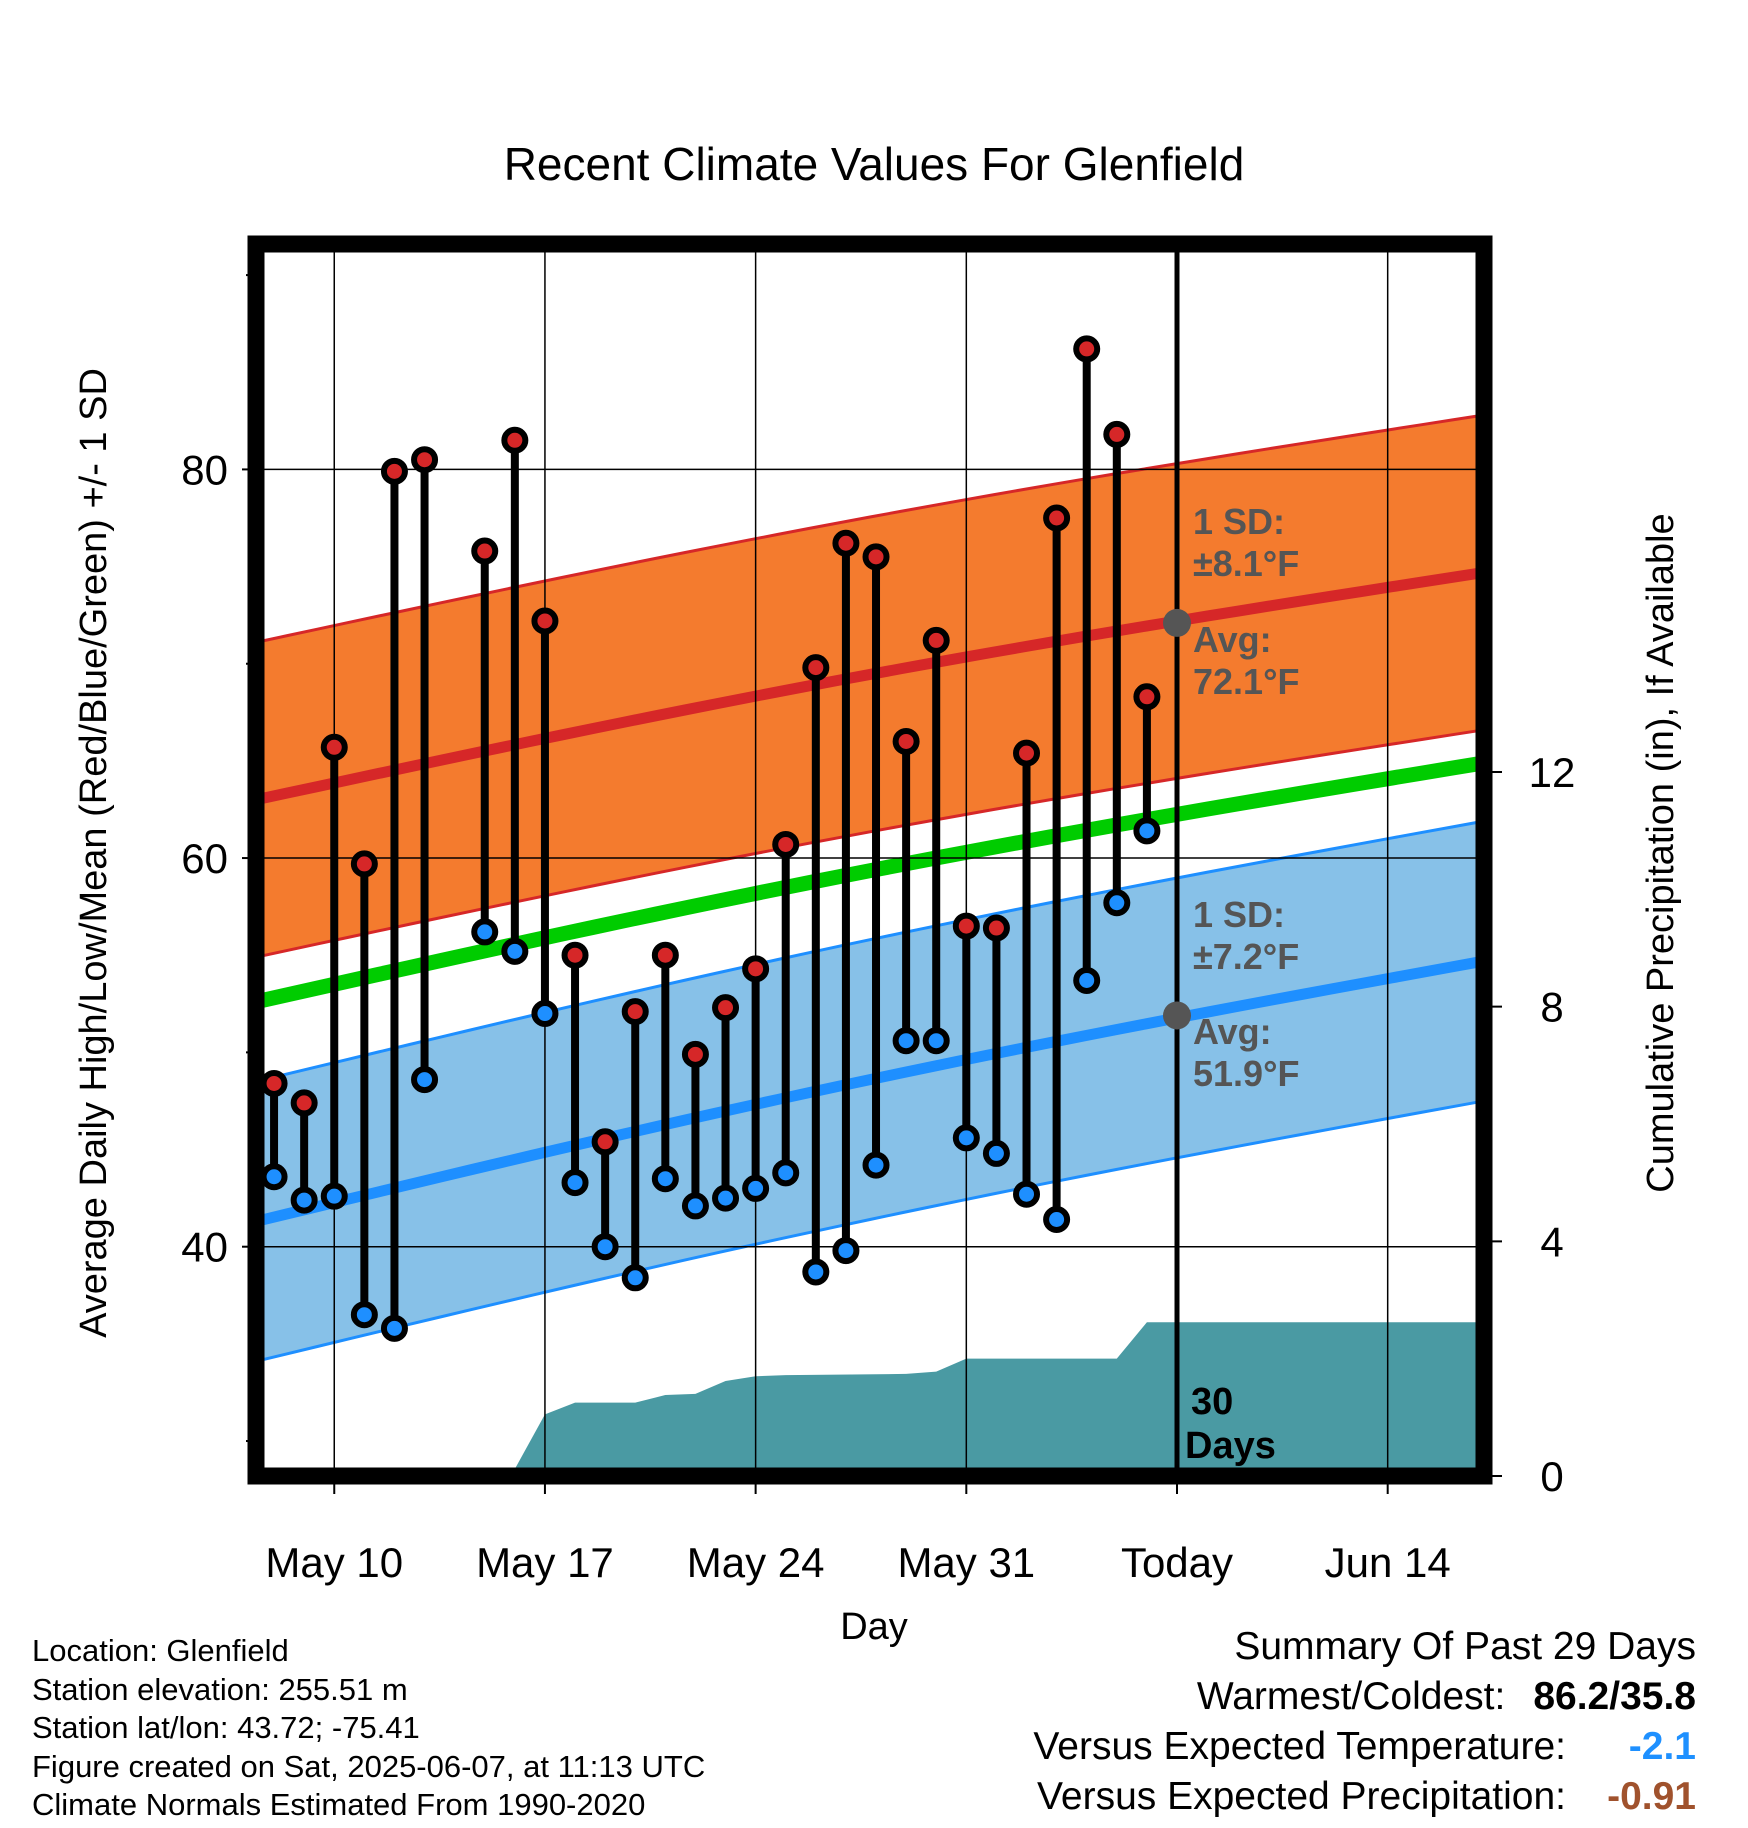 Image resolution: width=1748 pixels, height=1828 pixels. What do you see at coordinates (1465, 1646) in the screenshot?
I see `summary-heading: Summary Of Past 29 Days` at bounding box center [1465, 1646].